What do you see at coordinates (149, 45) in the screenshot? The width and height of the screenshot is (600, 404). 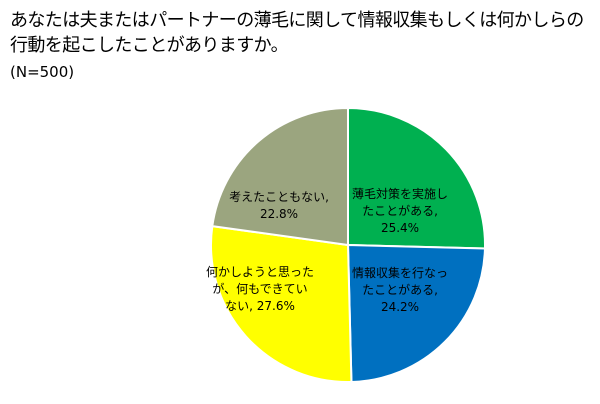 I see `chart-title-line-2: 行動を起こしたことがありますか。` at bounding box center [149, 45].